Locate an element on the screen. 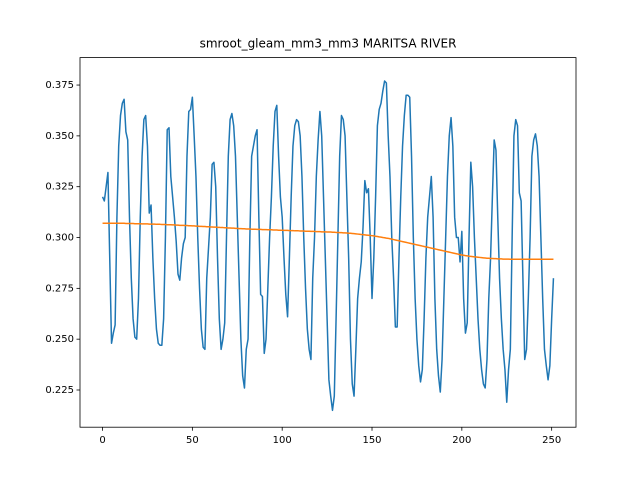  y-tick-label: 0.275 is located at coordinates (59, 288).